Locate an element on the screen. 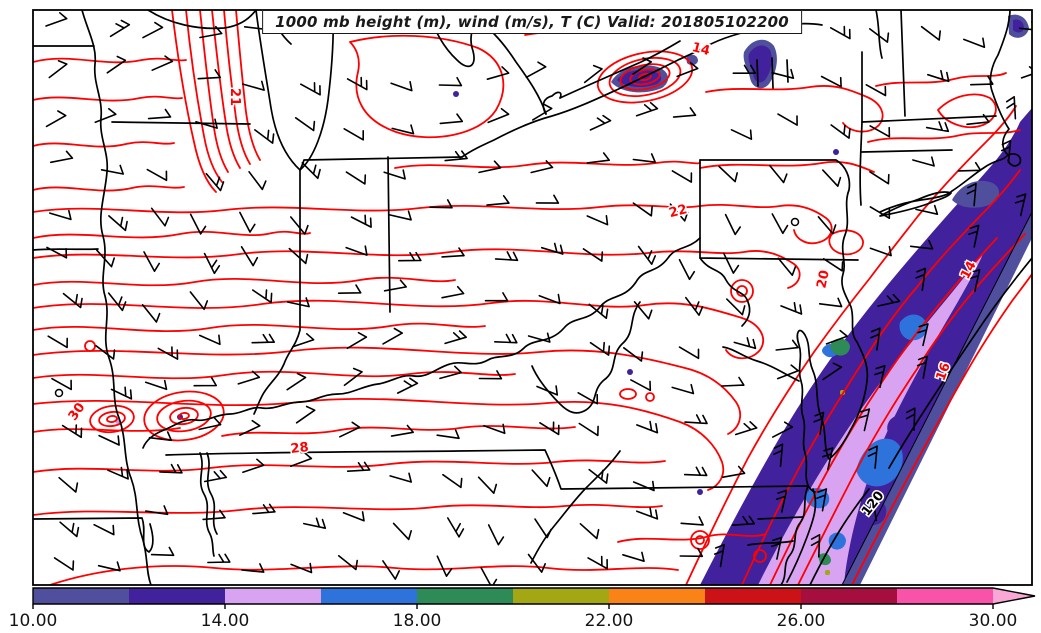 The width and height of the screenshot is (1041, 633). colorbar: 10.00 14.00 18.00 22.00 26.00 30.00 is located at coordinates (522, 609).